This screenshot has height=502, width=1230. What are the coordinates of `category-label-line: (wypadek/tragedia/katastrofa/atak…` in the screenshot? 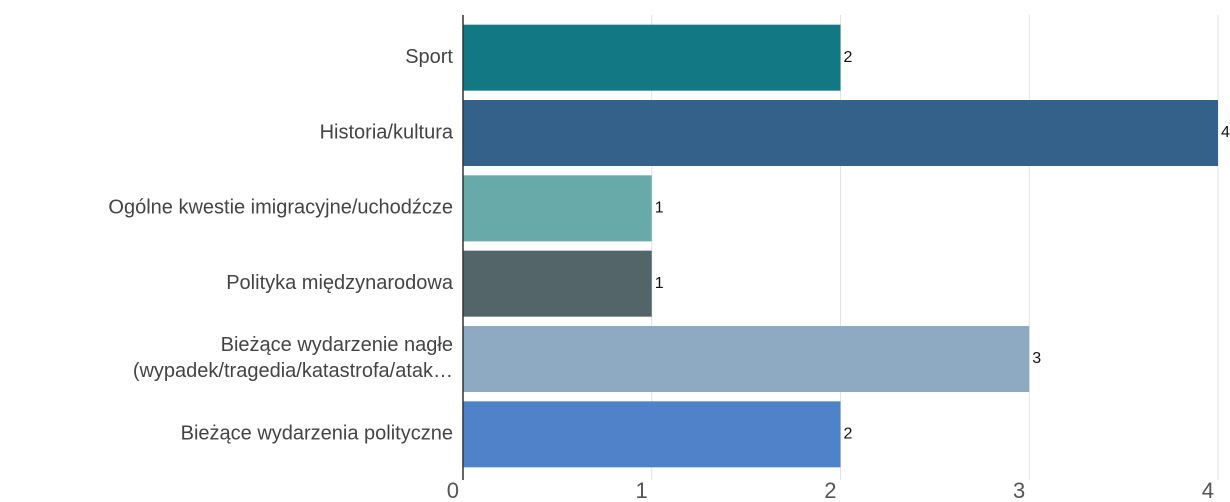 It's located at (293, 371).